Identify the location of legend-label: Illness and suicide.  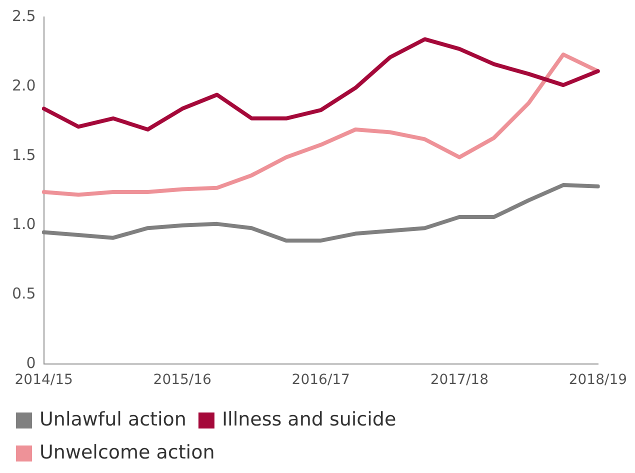
(309, 419).